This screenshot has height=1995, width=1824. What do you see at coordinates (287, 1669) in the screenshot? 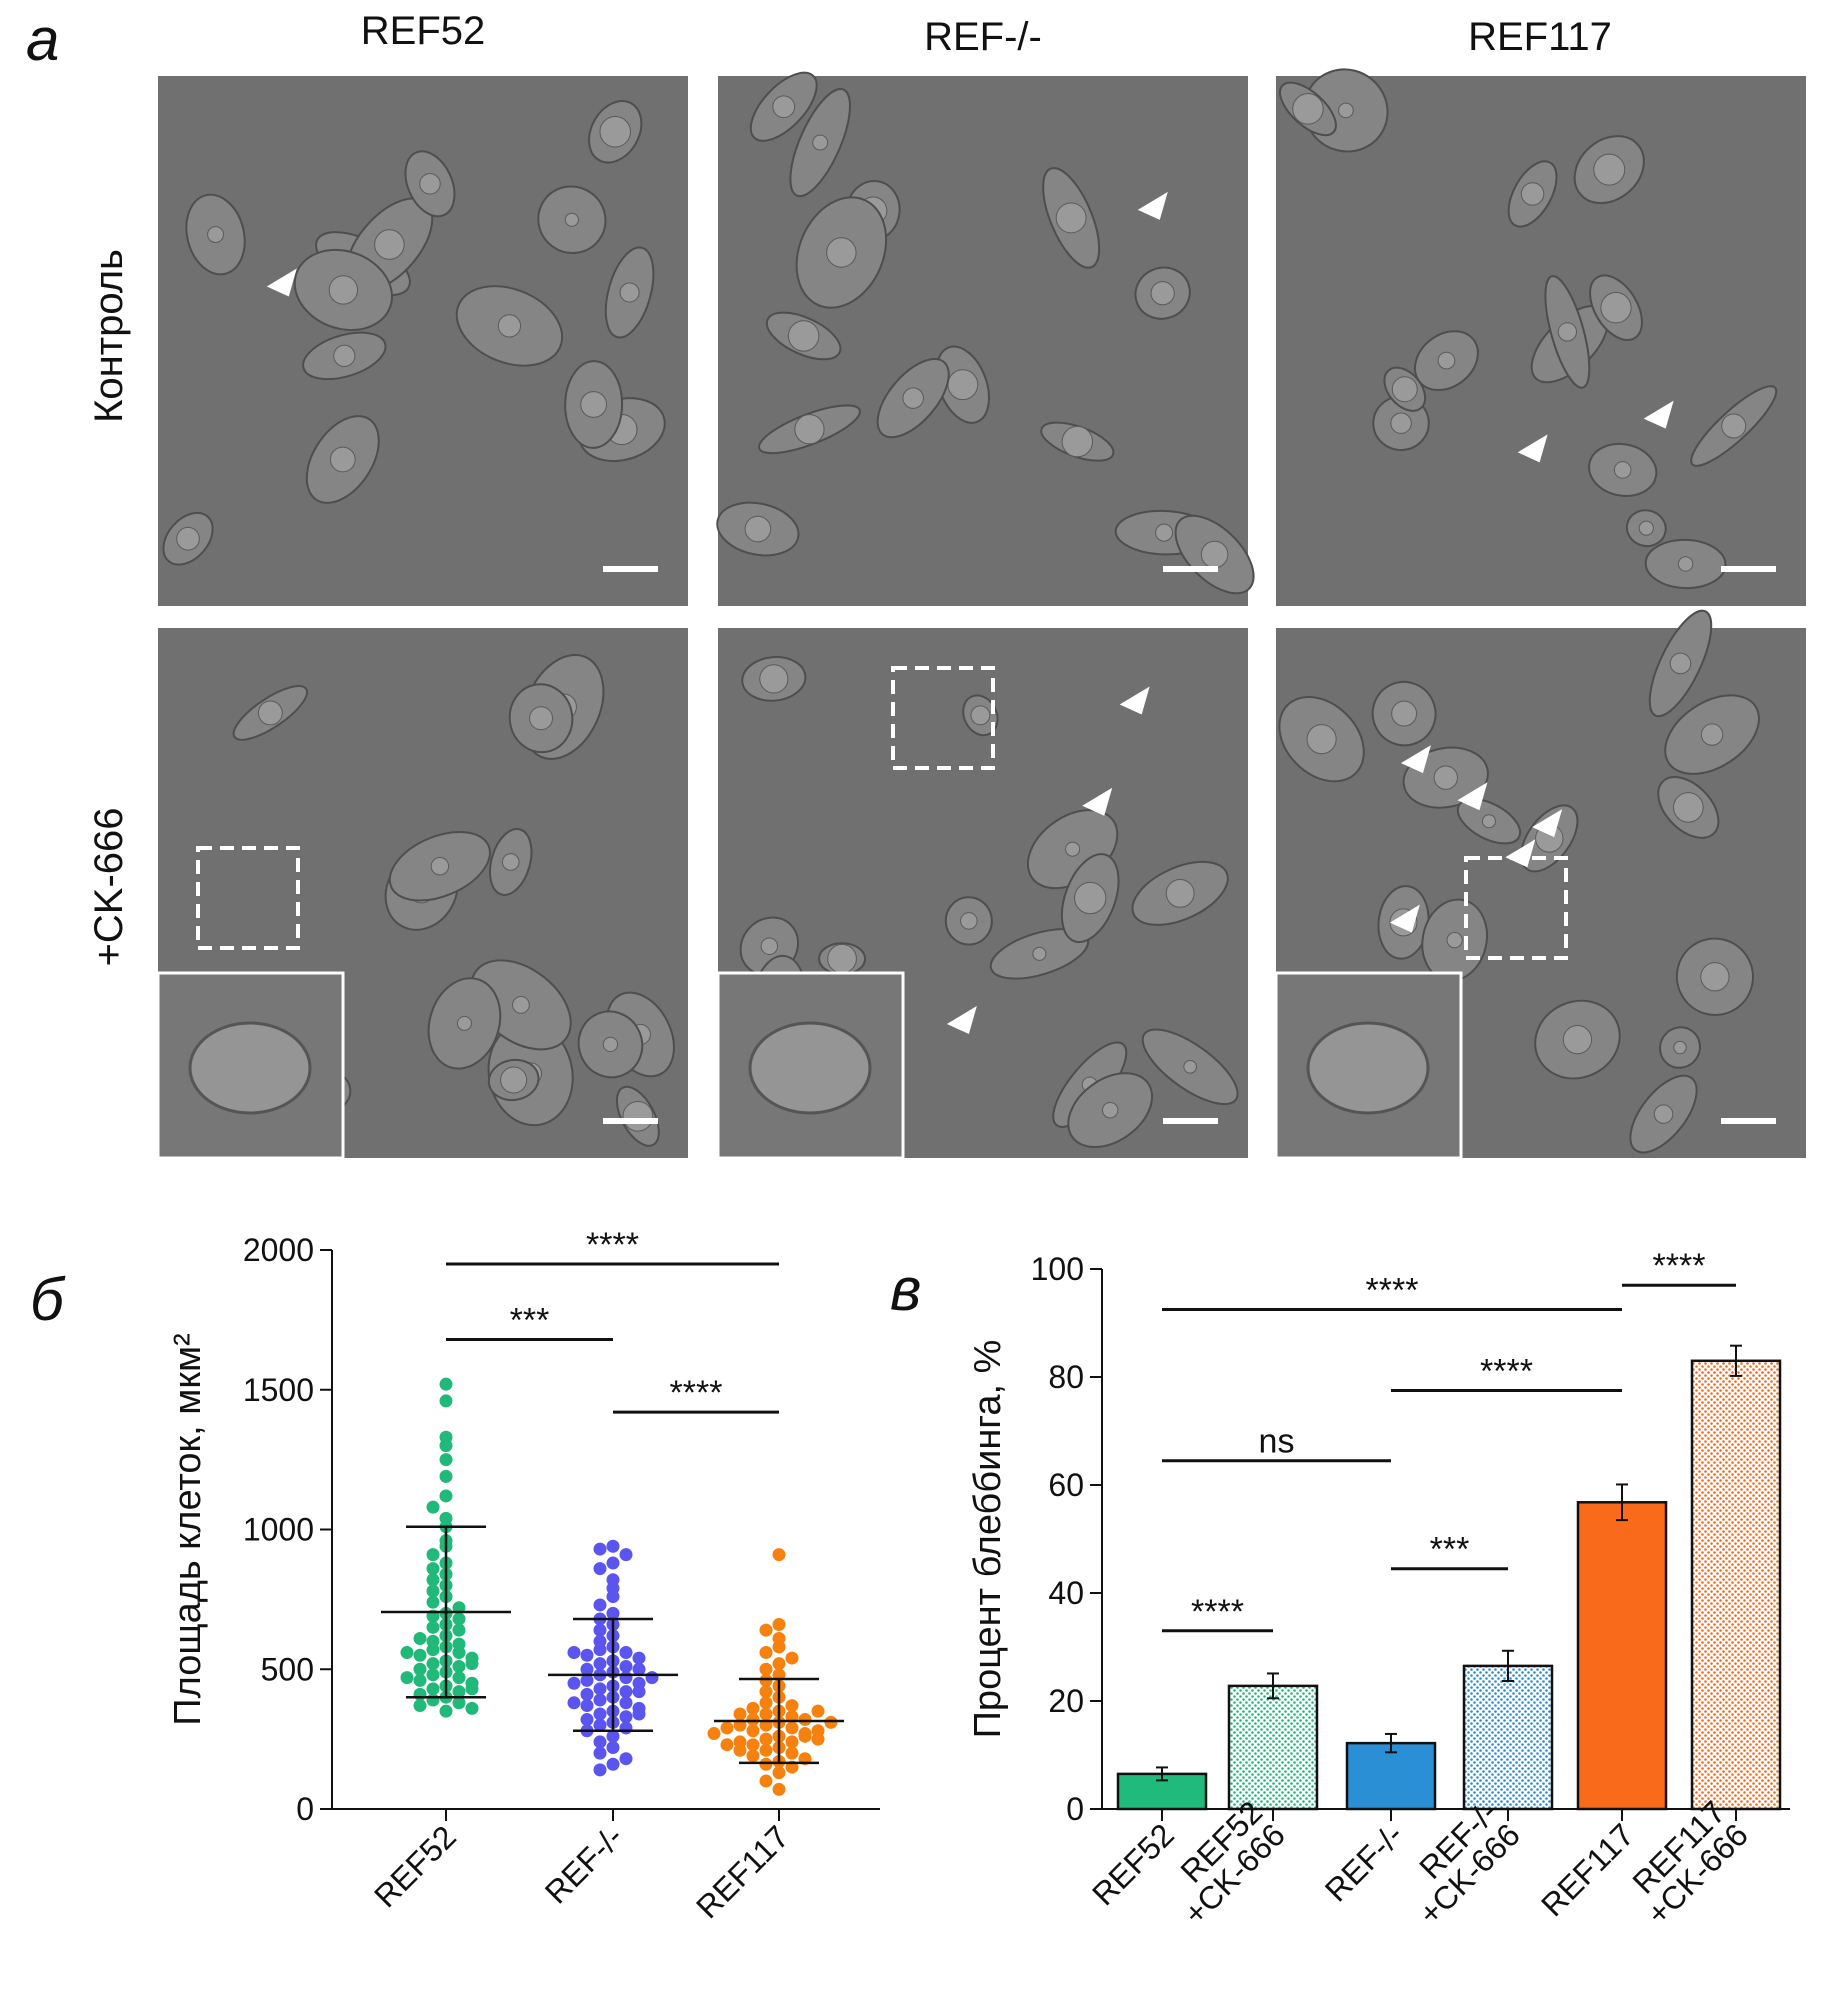
I see `y-tick-label: 500` at bounding box center [287, 1669].